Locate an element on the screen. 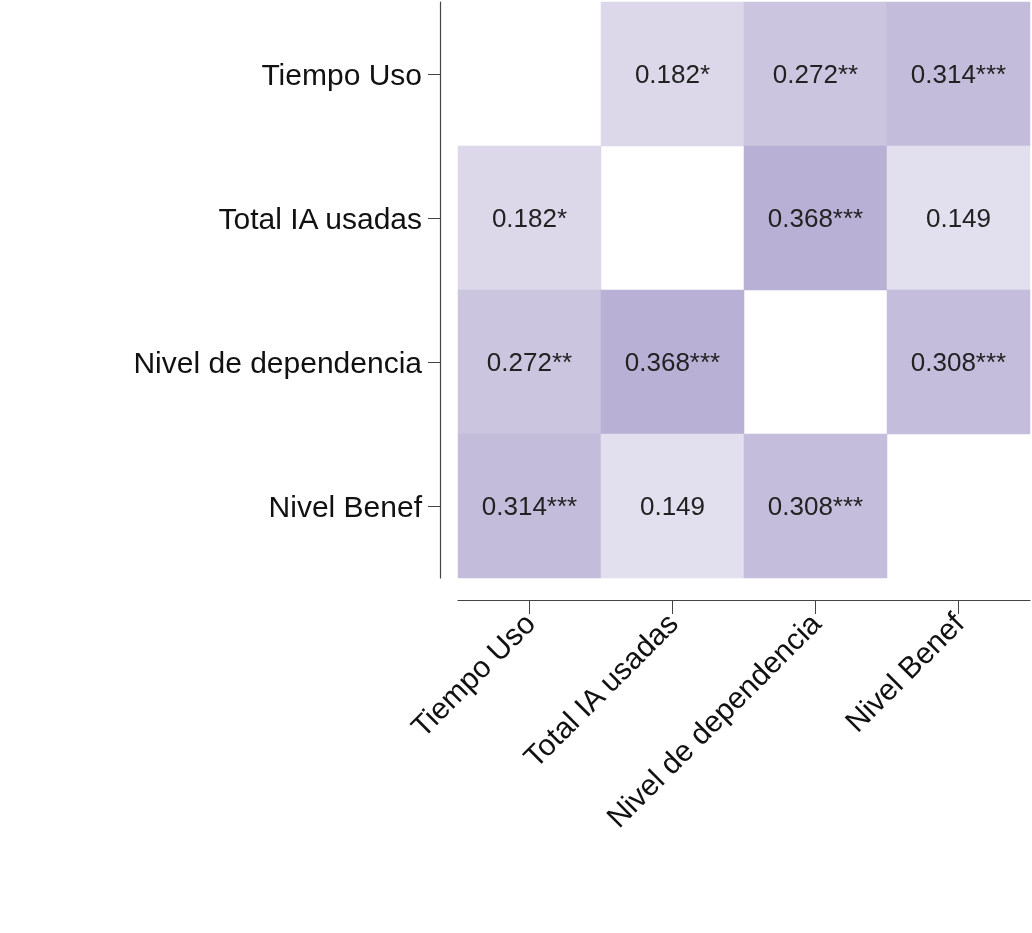  y-tick-label: Nivel de dependencia is located at coordinates (278, 362).